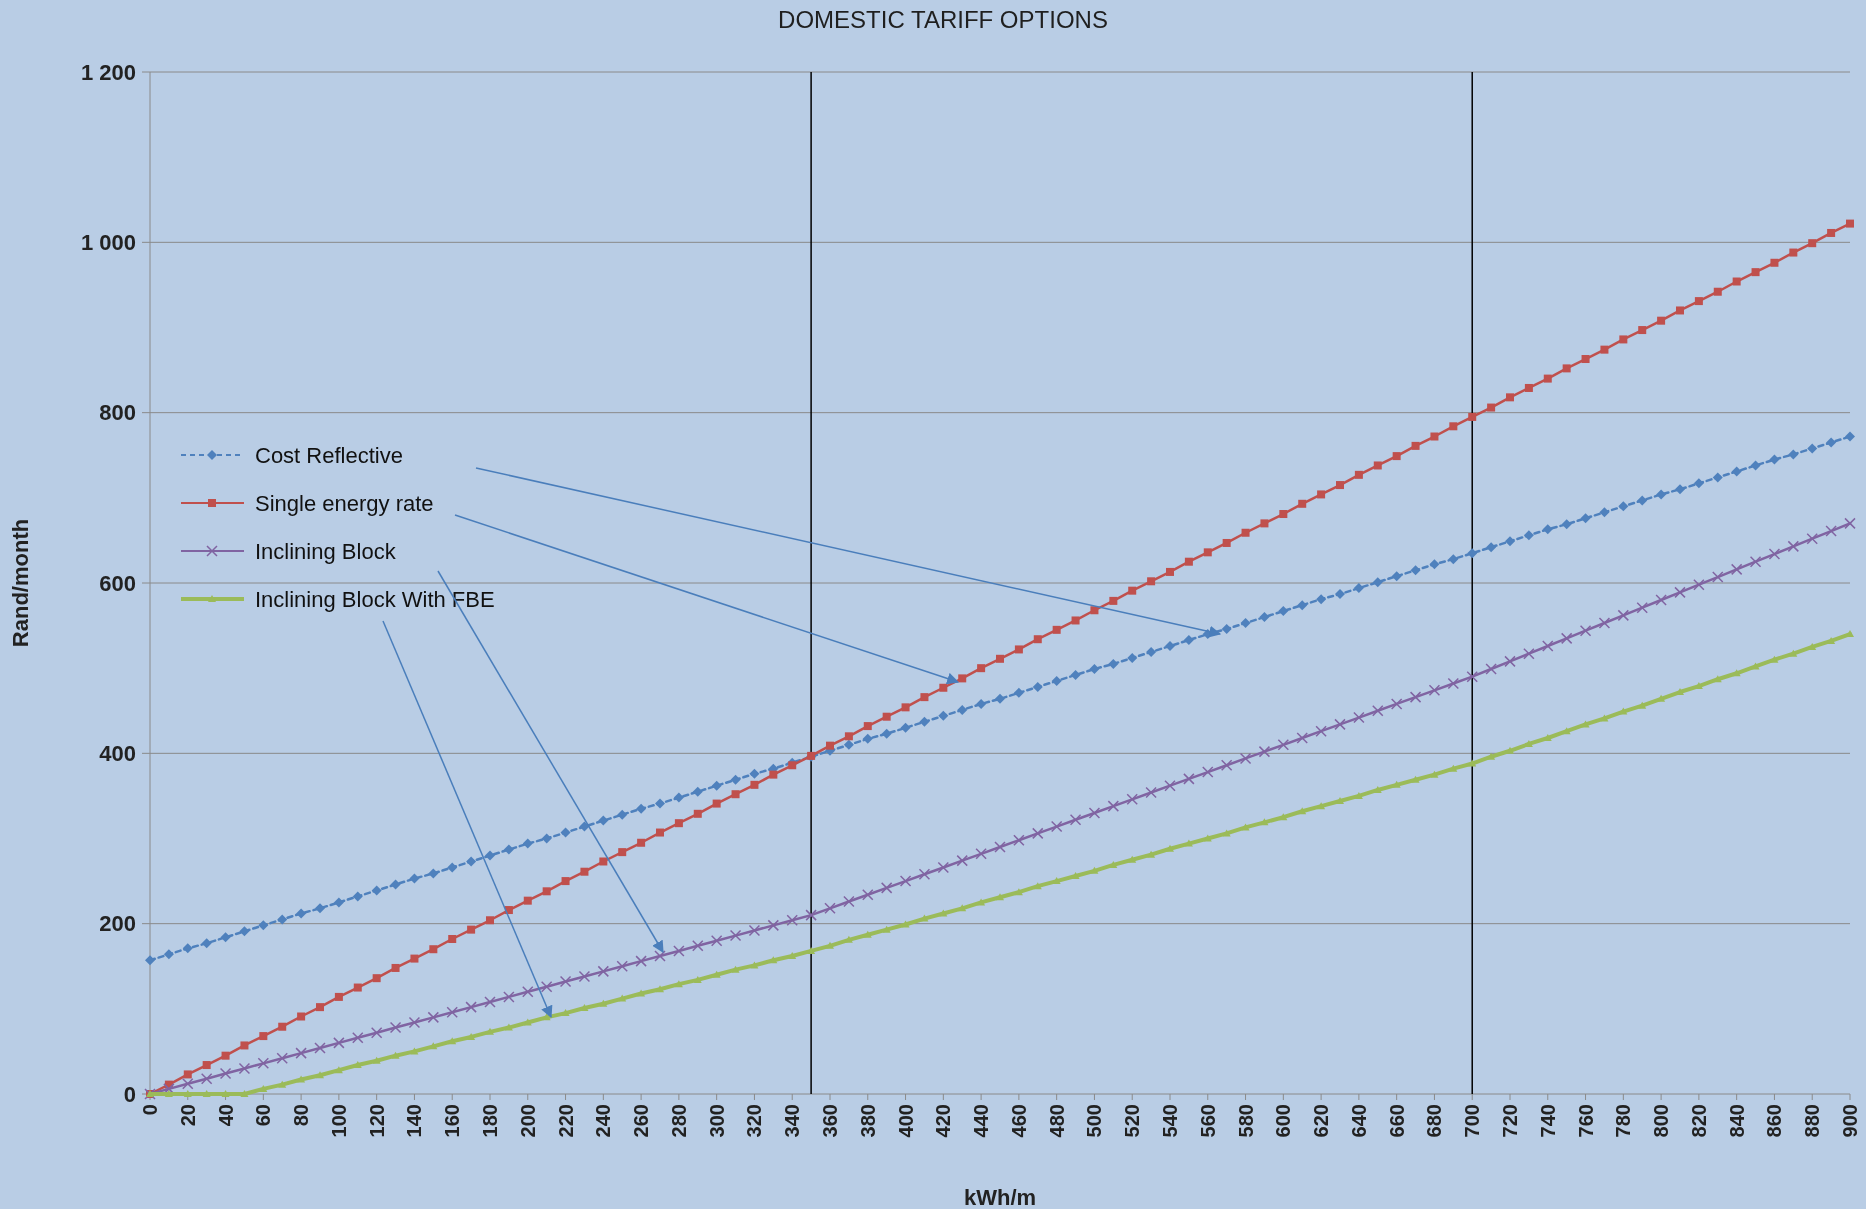 This screenshot has height=1209, width=1866. Describe the element at coordinates (108, 72) in the screenshot. I see `y-tick-label: 1 200` at that location.